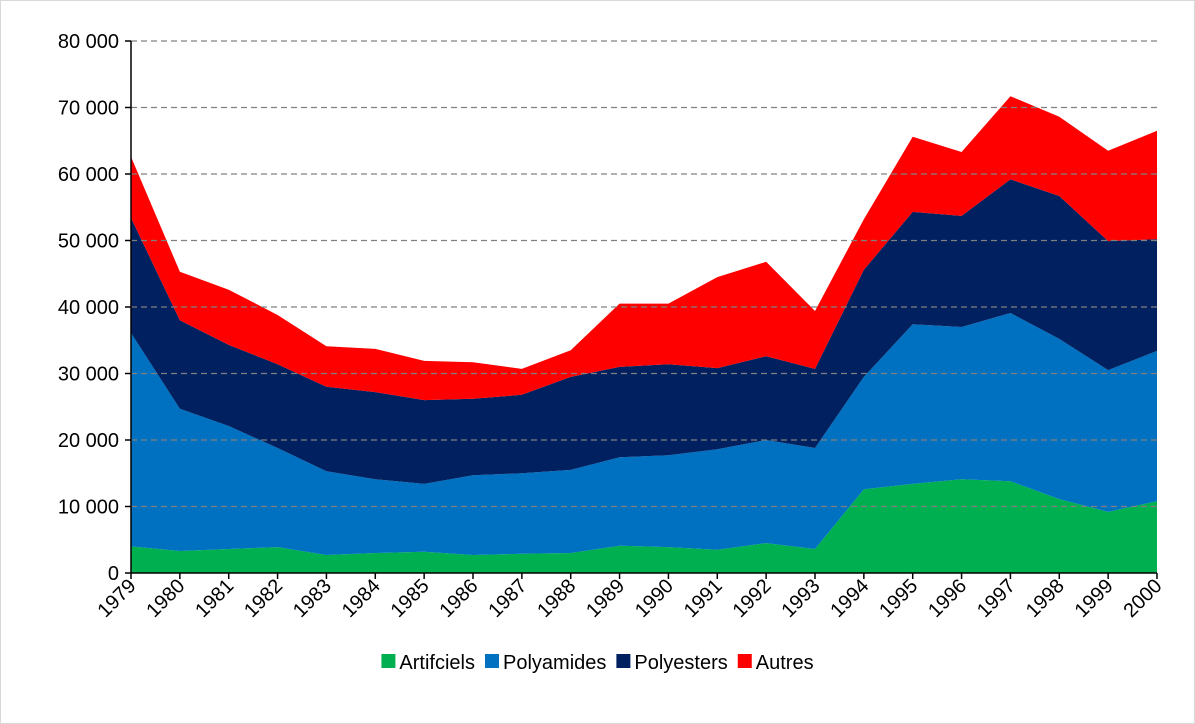  I want to click on y-tick-label: 60 000, so click(88, 175).